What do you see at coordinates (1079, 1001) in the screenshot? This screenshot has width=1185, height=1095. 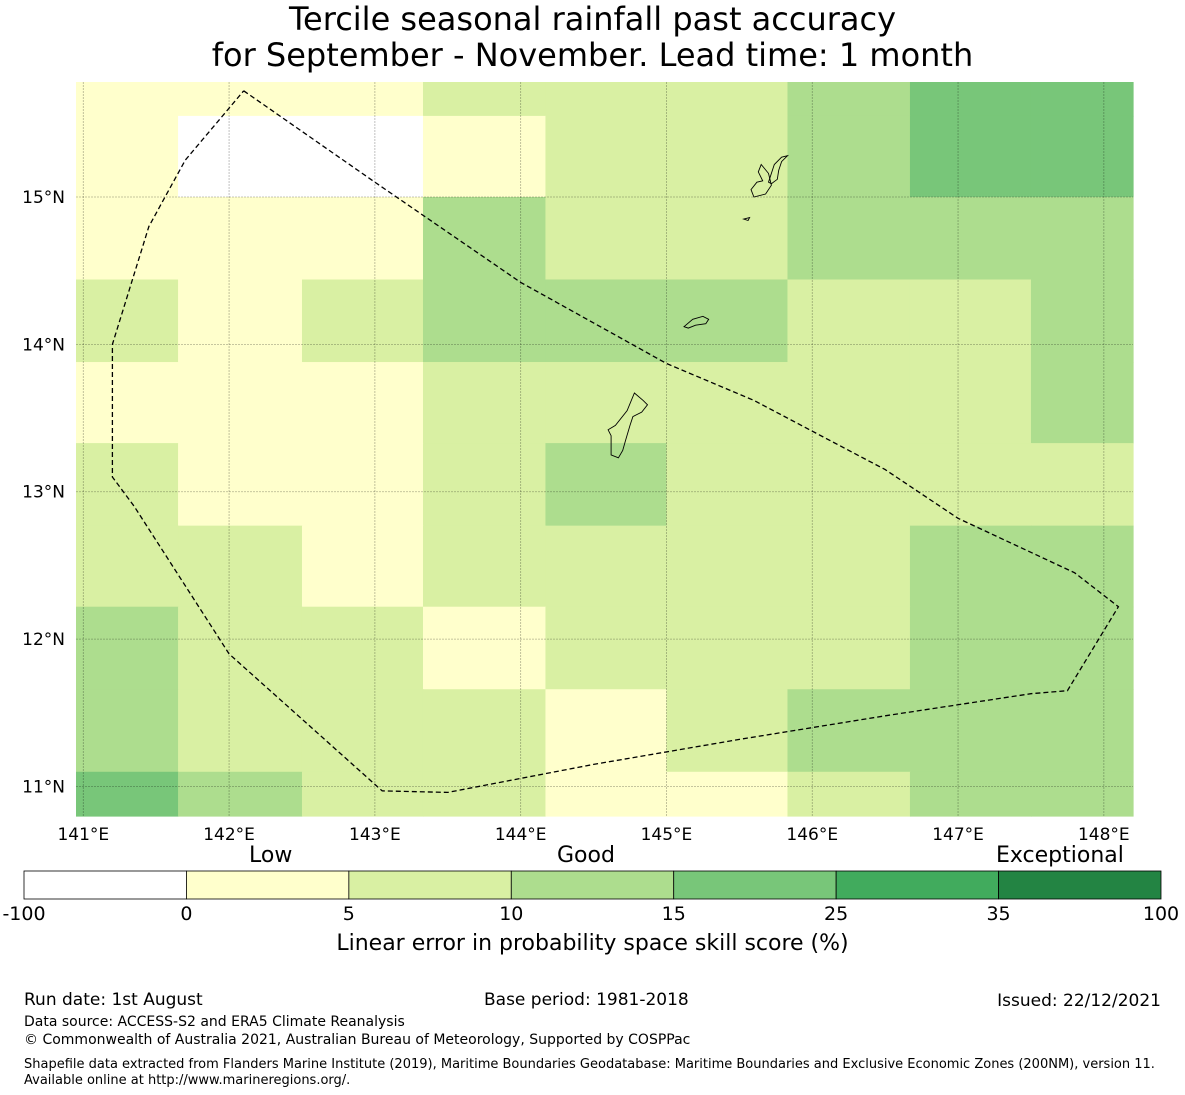 I see `issued-date: Issued: 22/12/2021` at bounding box center [1079, 1001].